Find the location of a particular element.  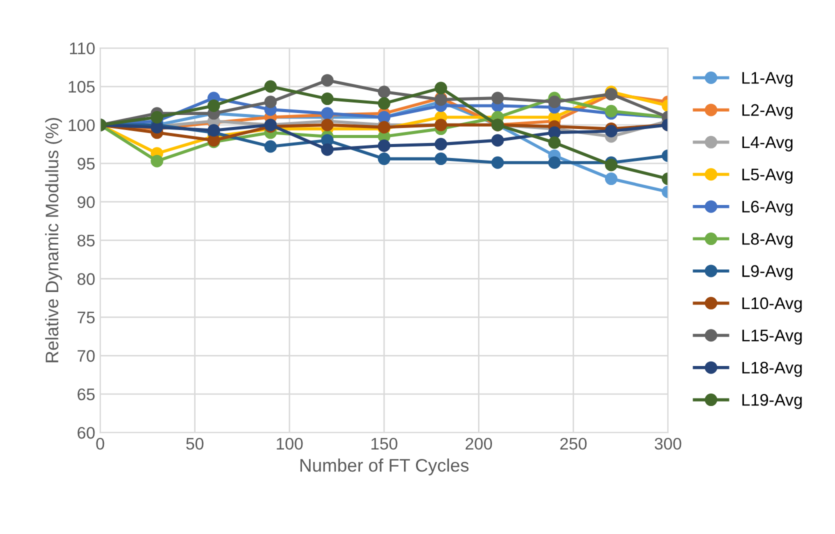

y-axis-title: Relative Dynamic Modulus (%) is located at coordinates (53, 240).